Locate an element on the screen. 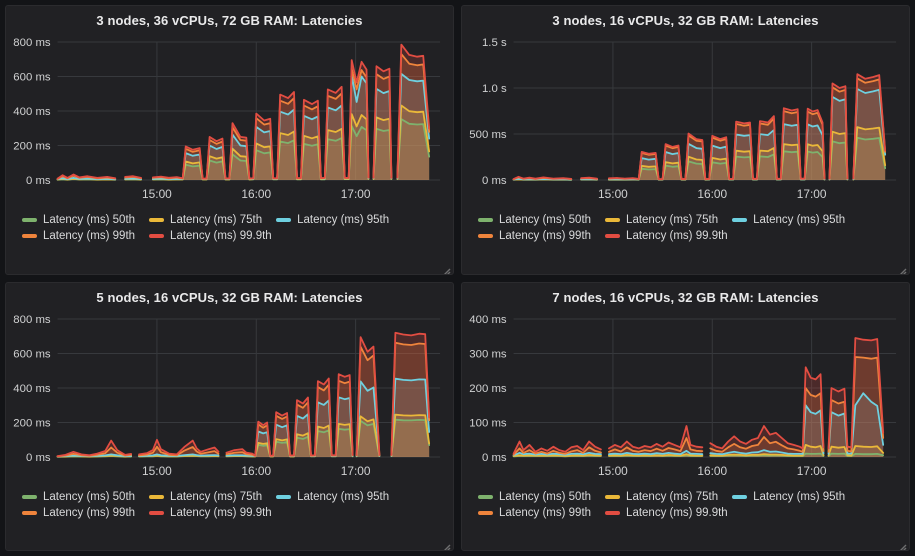 Image resolution: width=915 pixels, height=556 pixels. panel-title: 7 nodes, 16 vCPUs, 32 GB RAM: Latencies is located at coordinates (685, 297).